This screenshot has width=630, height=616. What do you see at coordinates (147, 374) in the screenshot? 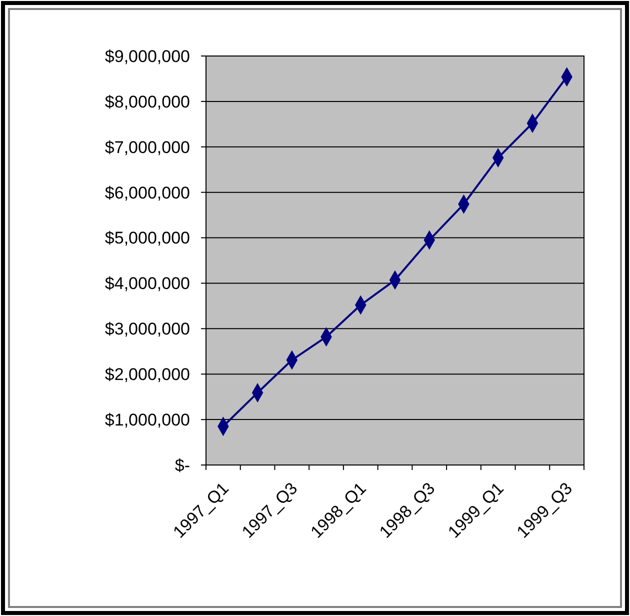
I see `y-tick-label: $2,000,000` at bounding box center [147, 374].